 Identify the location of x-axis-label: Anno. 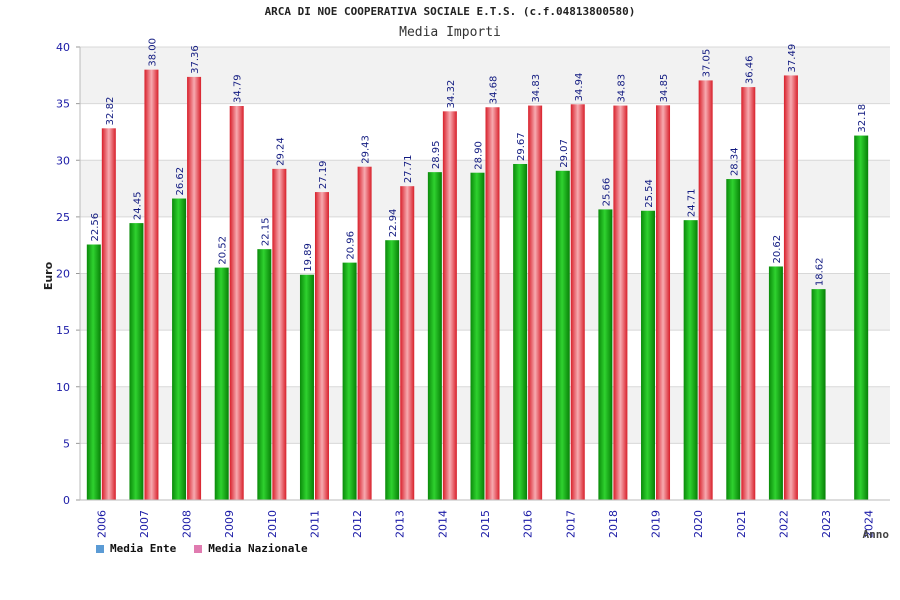
(876, 534).